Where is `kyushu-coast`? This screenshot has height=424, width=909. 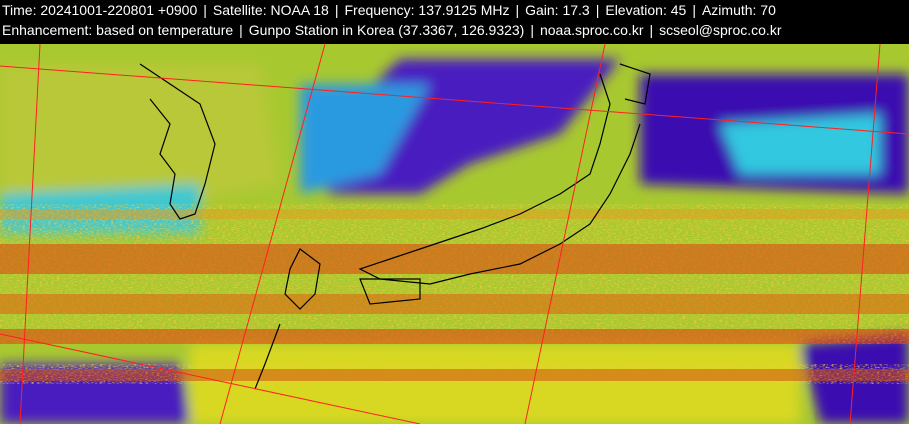 kyushu-coast is located at coordinates (302, 279).